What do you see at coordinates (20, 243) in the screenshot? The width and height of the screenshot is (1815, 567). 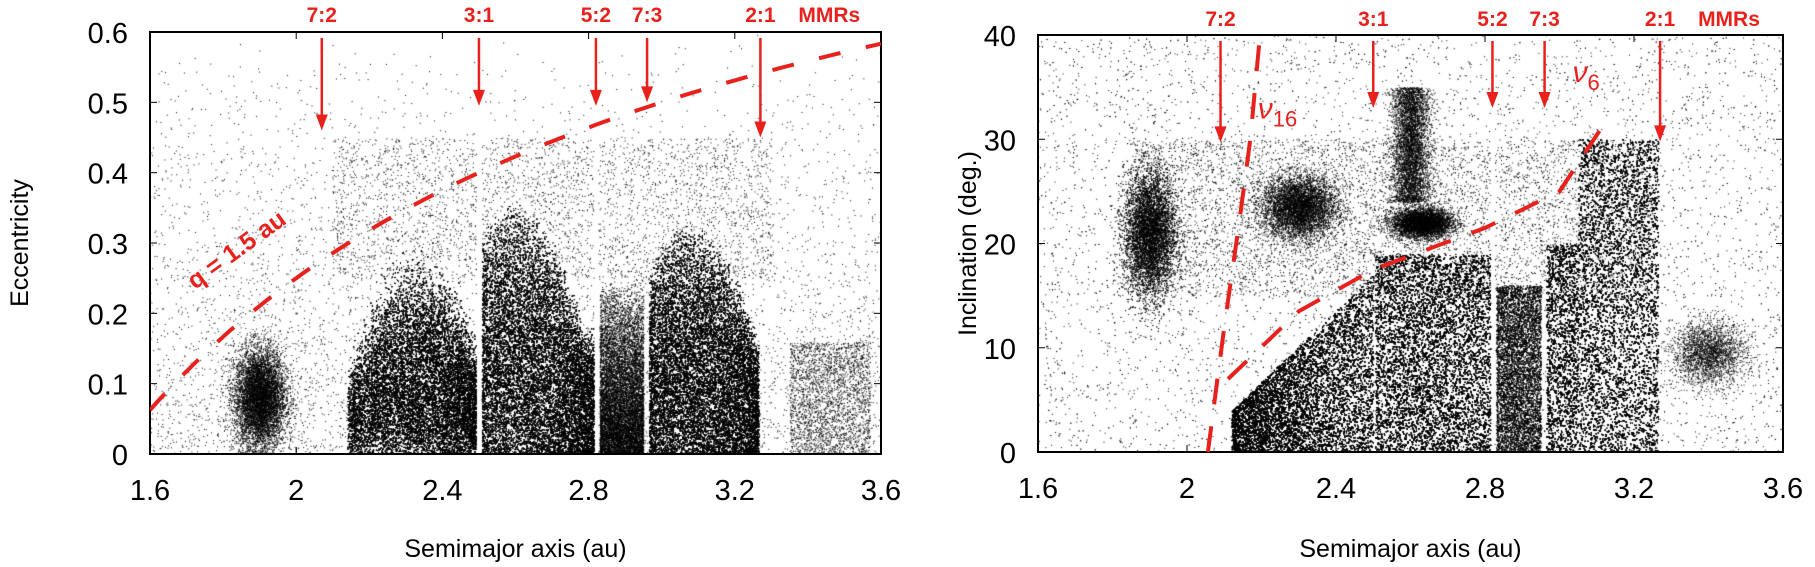 I see `y-axis-label: Eccentricity` at bounding box center [20, 243].